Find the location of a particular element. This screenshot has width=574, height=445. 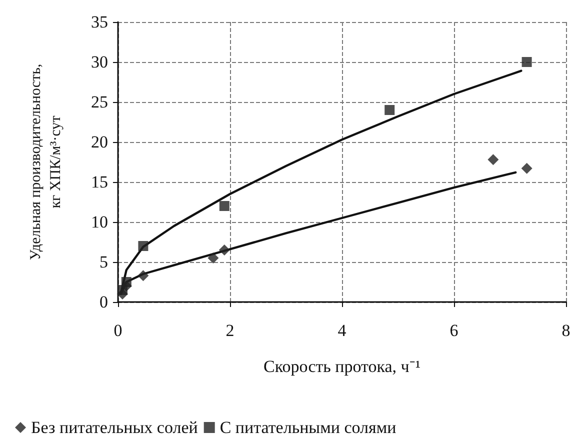

y-tick-label: 30 is located at coordinates (99, 62).